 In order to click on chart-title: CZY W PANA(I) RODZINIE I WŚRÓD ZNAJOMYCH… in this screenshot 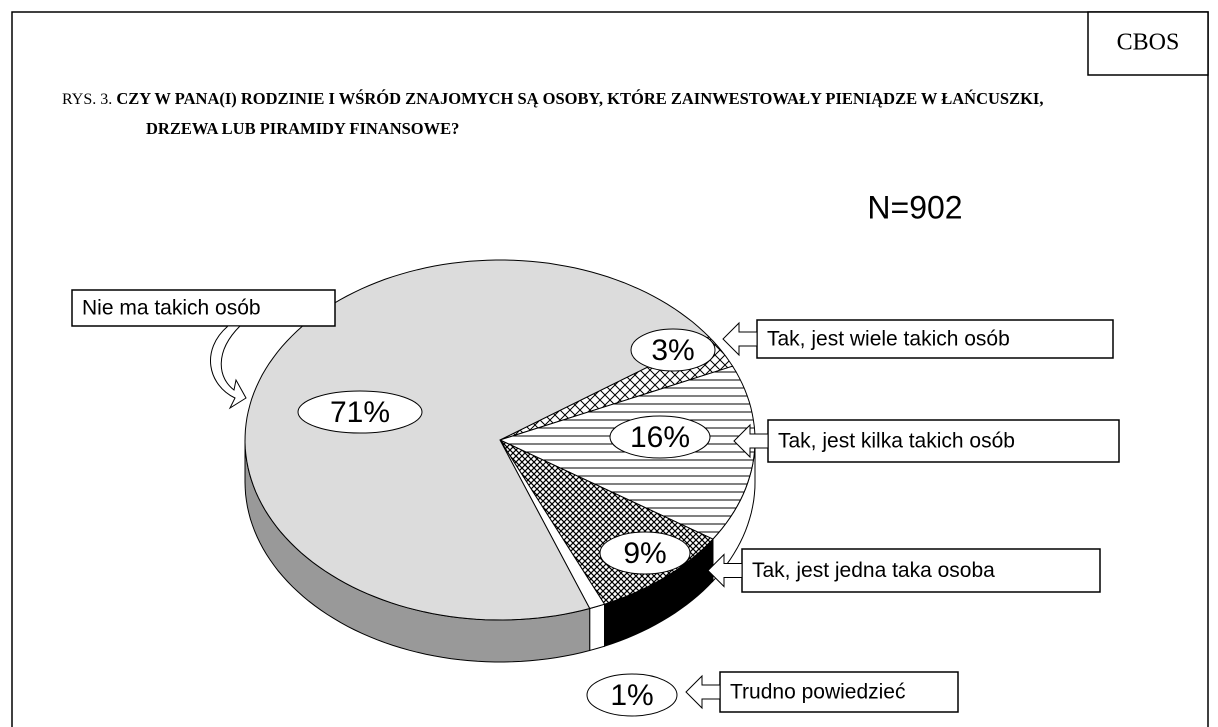, I will do `click(580, 113)`.